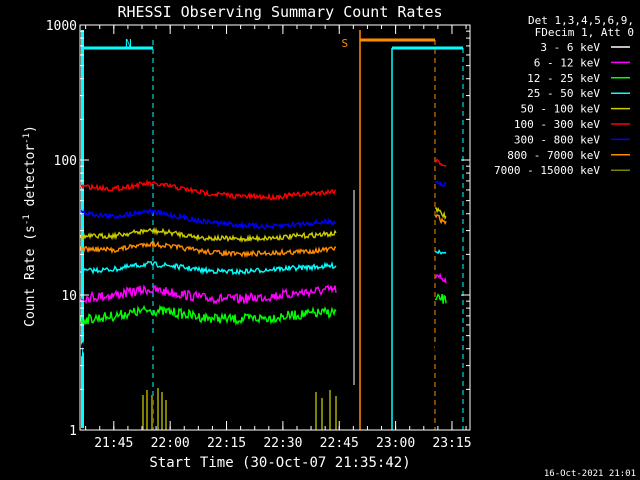  Describe the element at coordinates (567, 62) in the screenshot. I see `legend-label-1: 6 - 12 keV` at that location.